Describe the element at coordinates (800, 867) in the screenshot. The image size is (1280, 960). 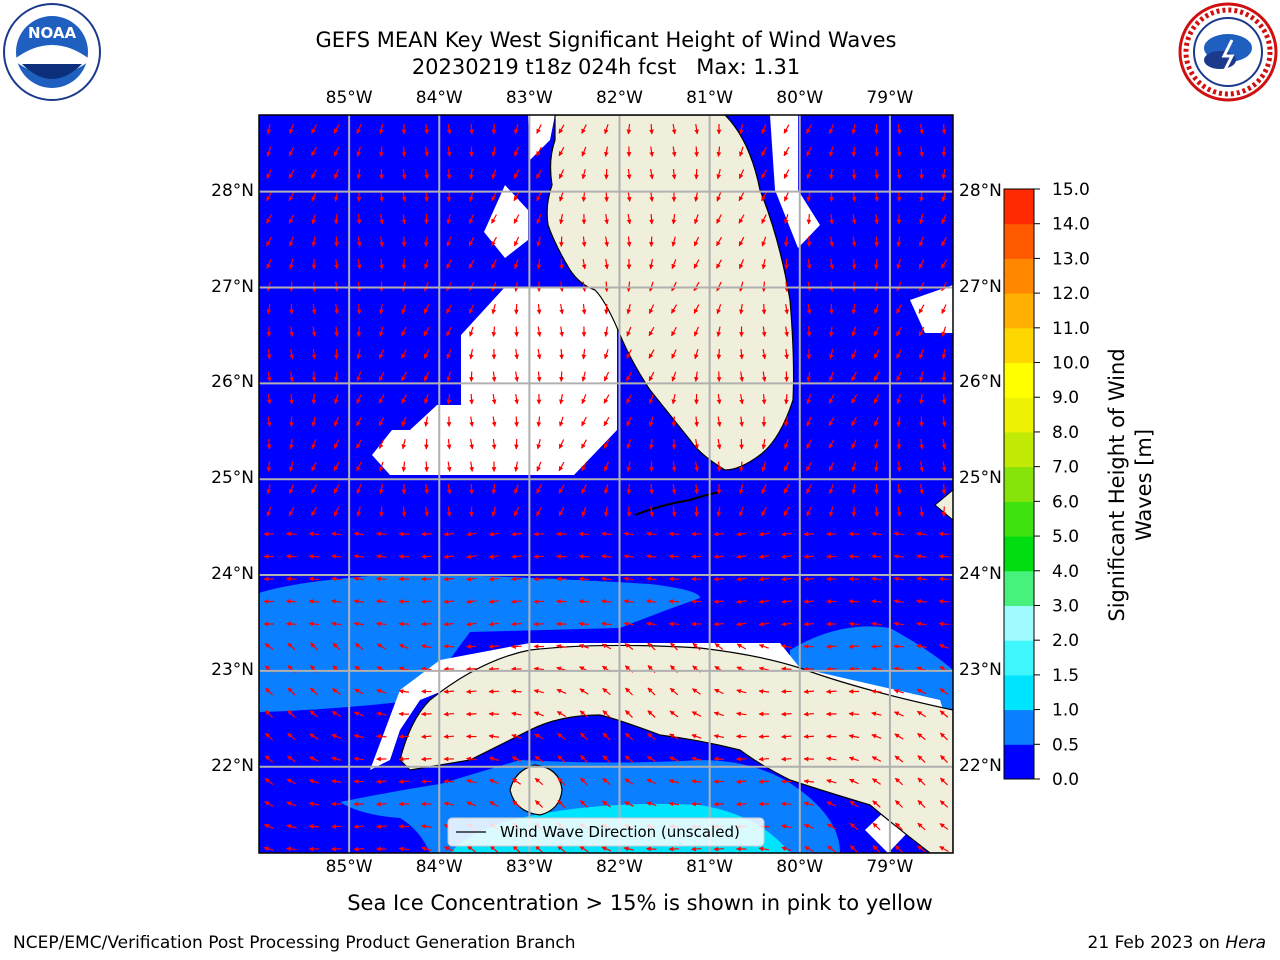
I see `lon-label-bottom: 80°W` at that location.